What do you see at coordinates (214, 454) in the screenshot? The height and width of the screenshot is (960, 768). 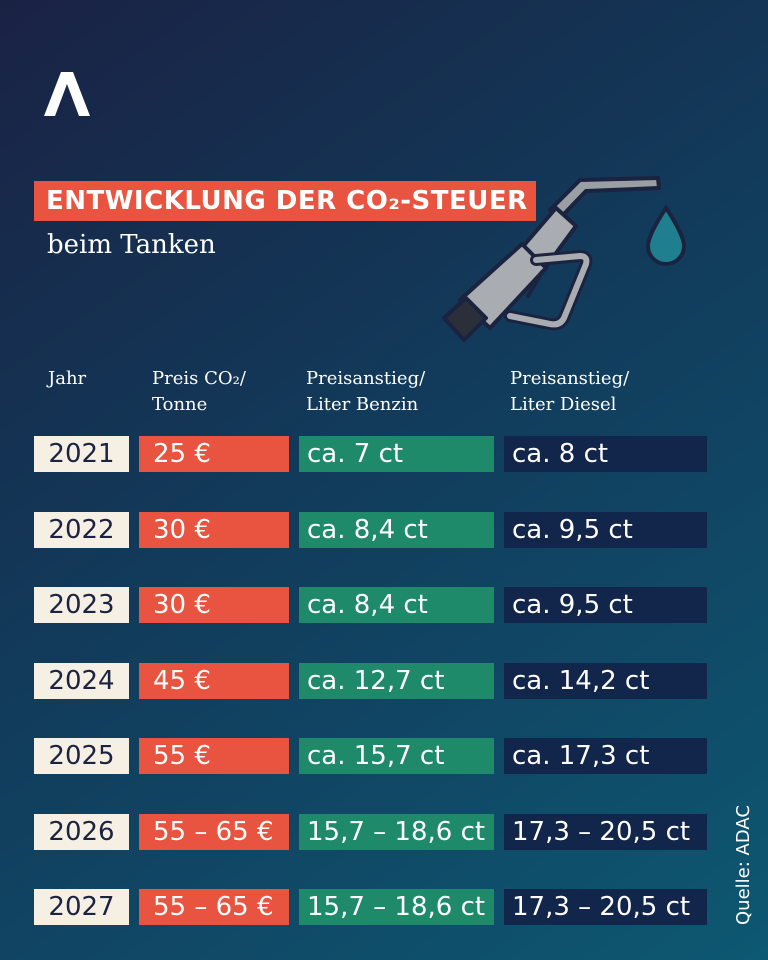 I see `cell-price: 25 €` at bounding box center [214, 454].